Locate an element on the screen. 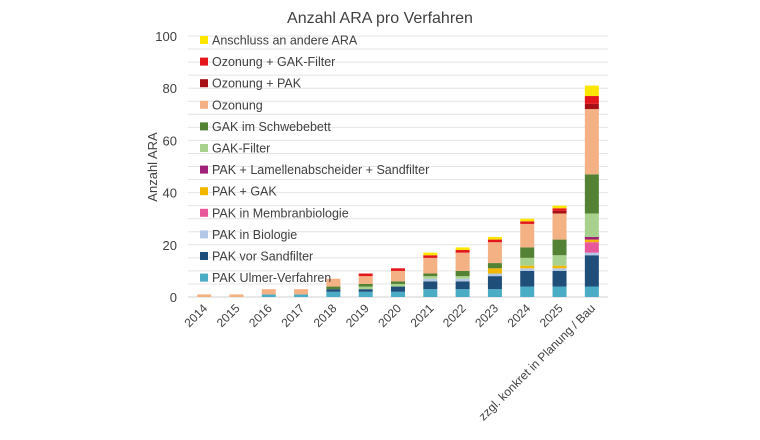  chart-title: Anzahl ARA pro Verfahren is located at coordinates (380, 18).